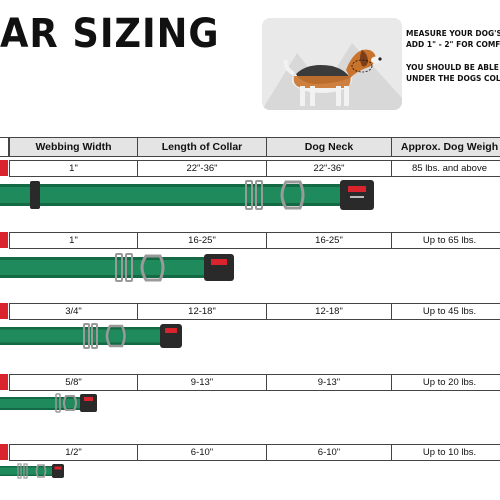  What do you see at coordinates (73, 147) in the screenshot?
I see `header-webbing-width: Webbing Width` at bounding box center [73, 147].